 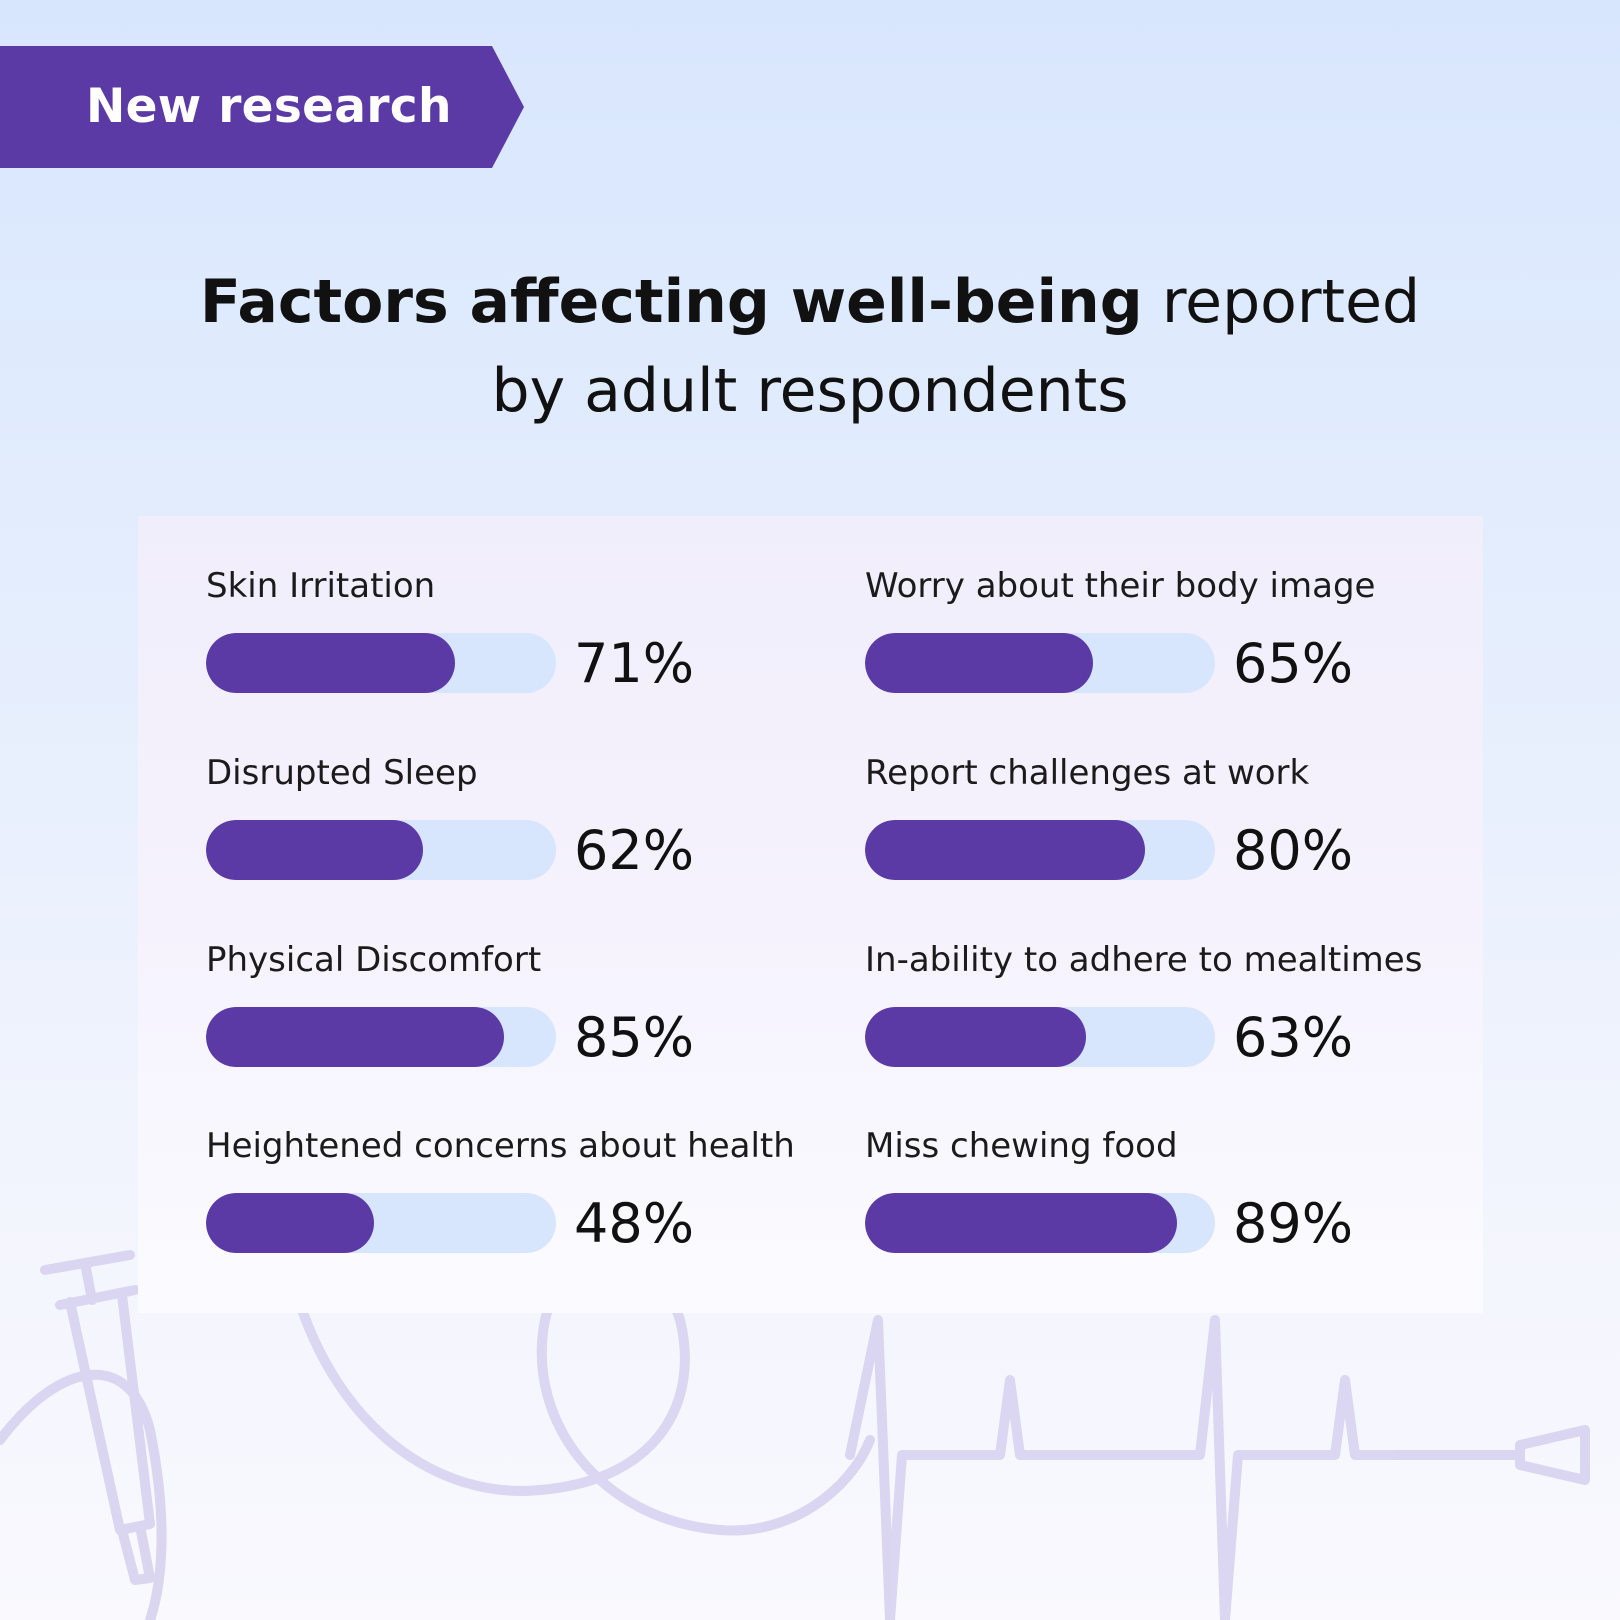 I want to click on bar-value-label: 71%, so click(x=634, y=663).